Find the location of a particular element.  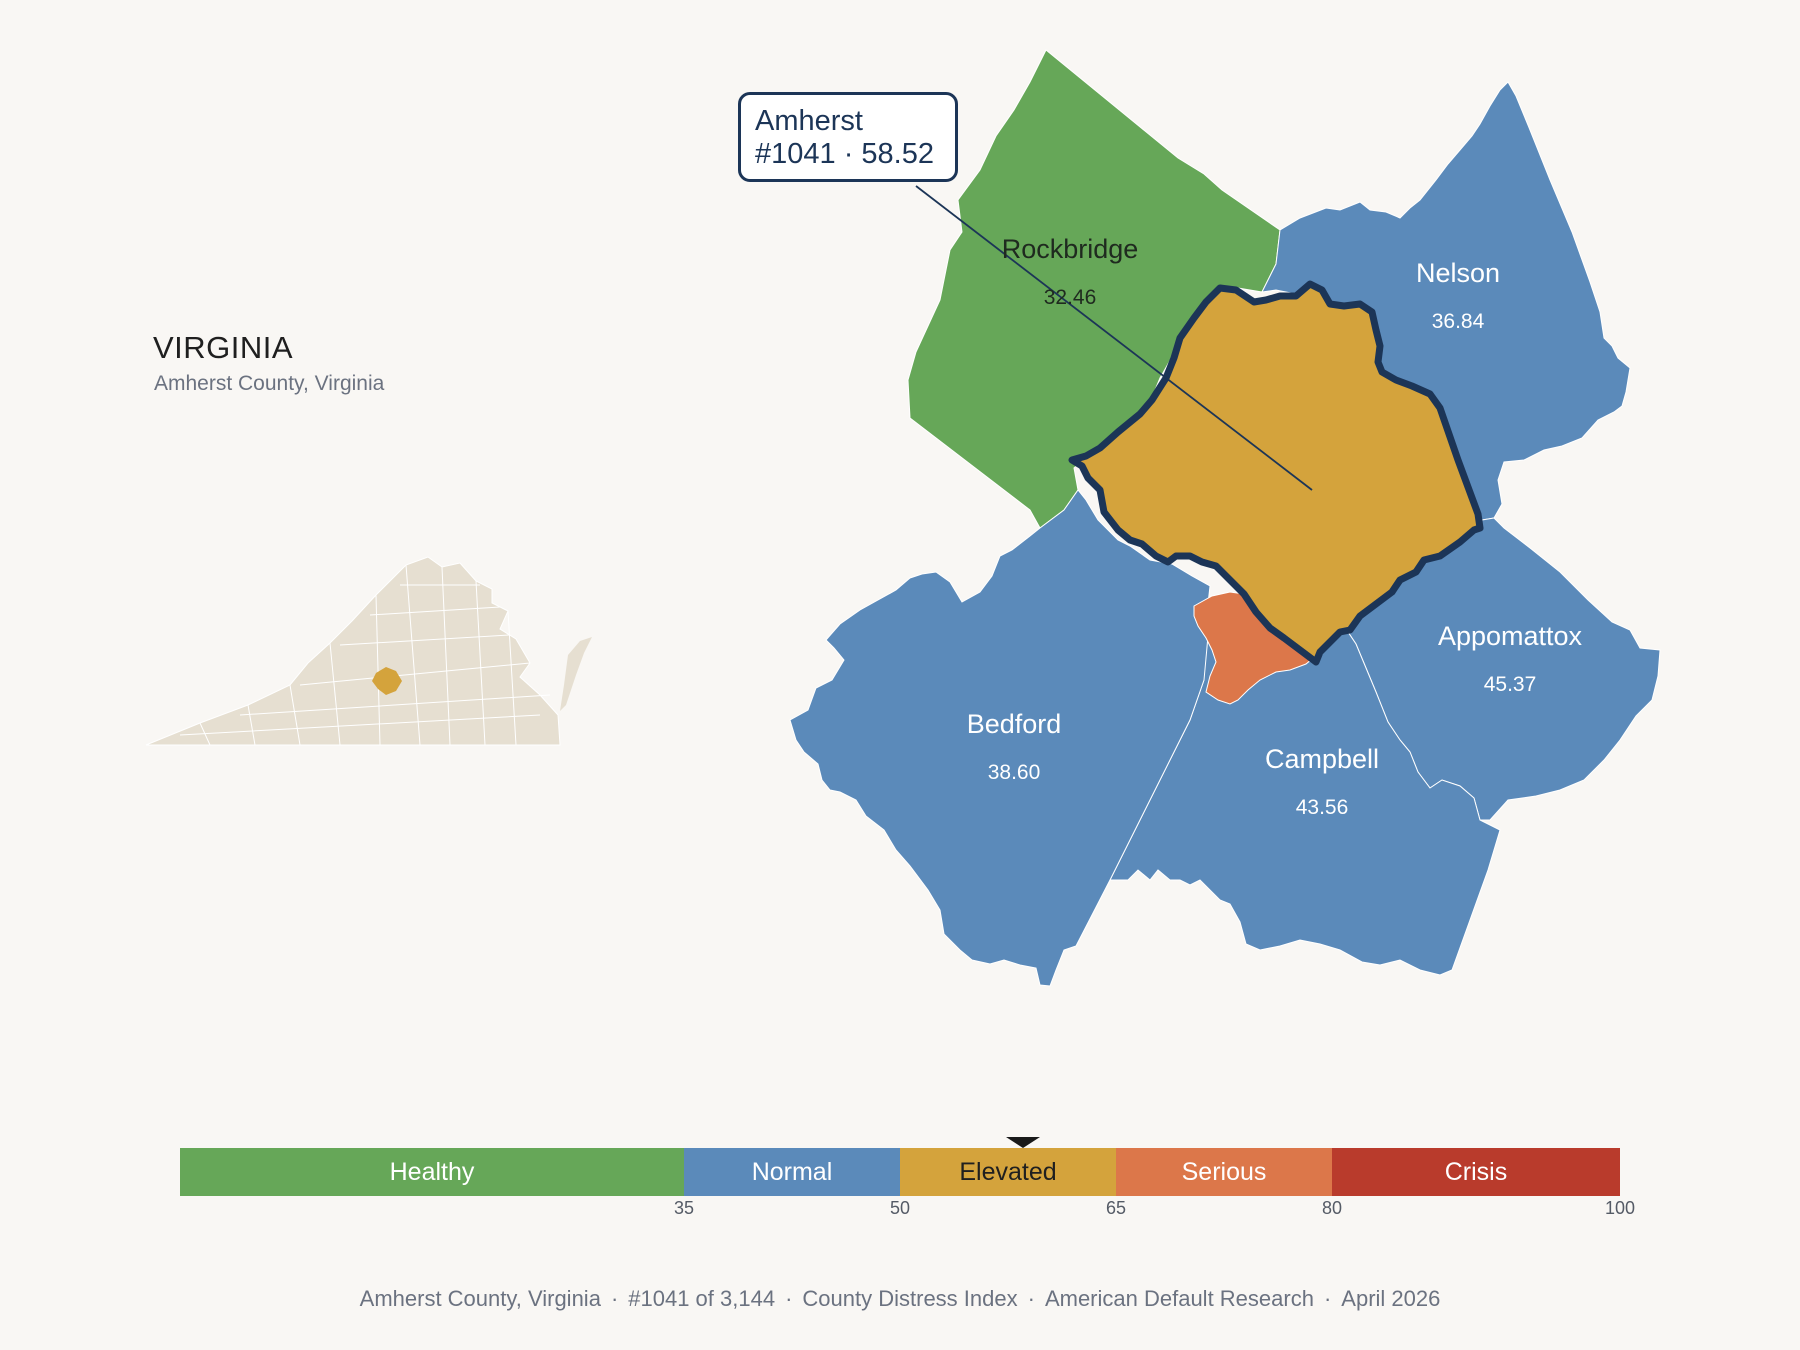

legend-value-marker is located at coordinates (1022, 1142).